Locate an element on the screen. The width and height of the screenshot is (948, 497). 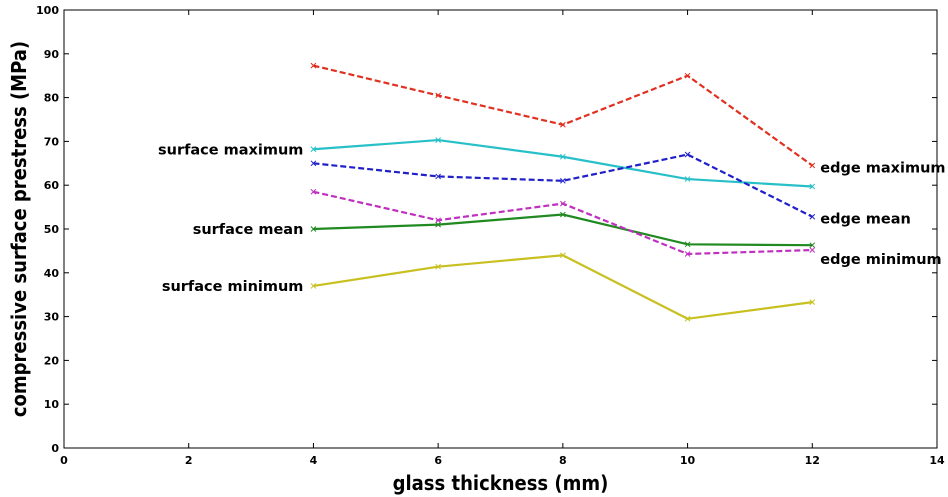
series-label-edge-maximum: edge maximum is located at coordinates (882, 168).